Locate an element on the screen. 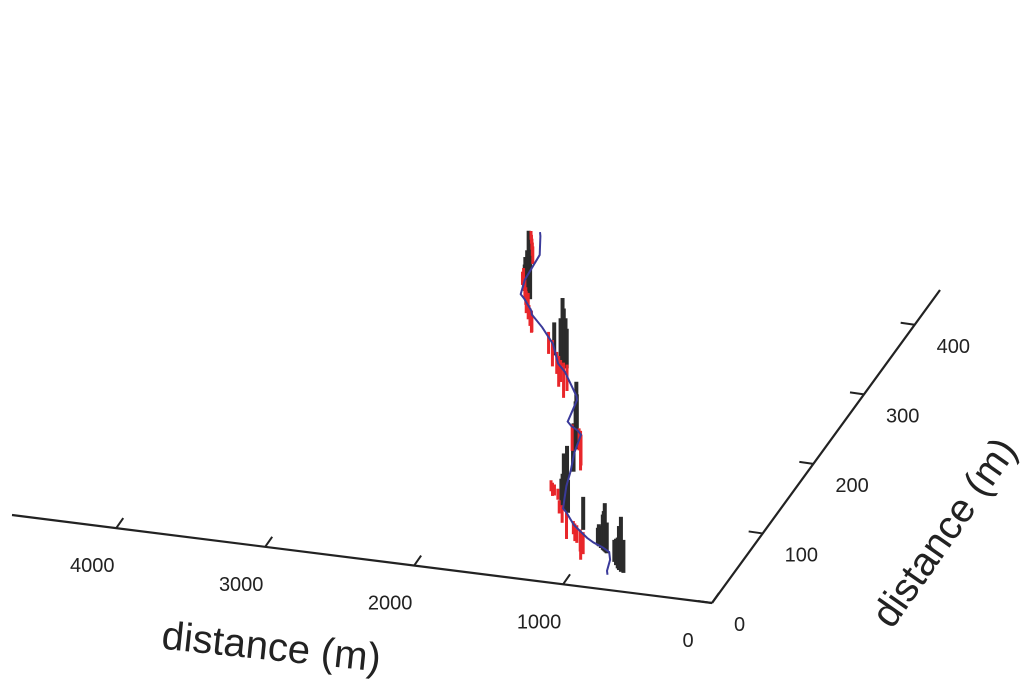 This screenshot has width=1022, height=684. x-axis-title: distance (m) is located at coordinates (271, 647).